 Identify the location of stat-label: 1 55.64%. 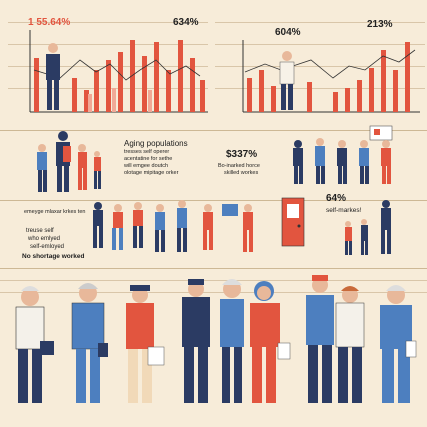
(49, 22).